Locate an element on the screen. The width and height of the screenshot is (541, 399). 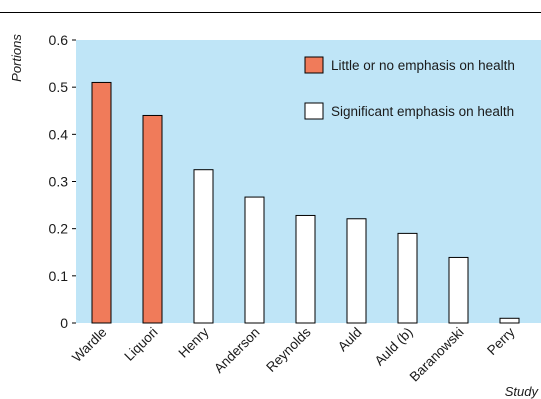
x-tick-label: Perry is located at coordinates (501, 341).